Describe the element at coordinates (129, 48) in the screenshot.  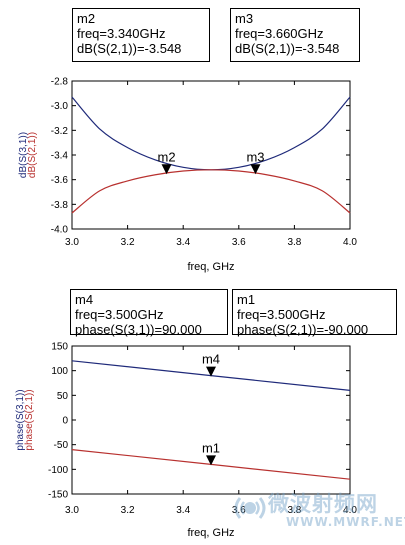
I see `marker-m2-value: dB(S(2,1))=-3.548` at that location.